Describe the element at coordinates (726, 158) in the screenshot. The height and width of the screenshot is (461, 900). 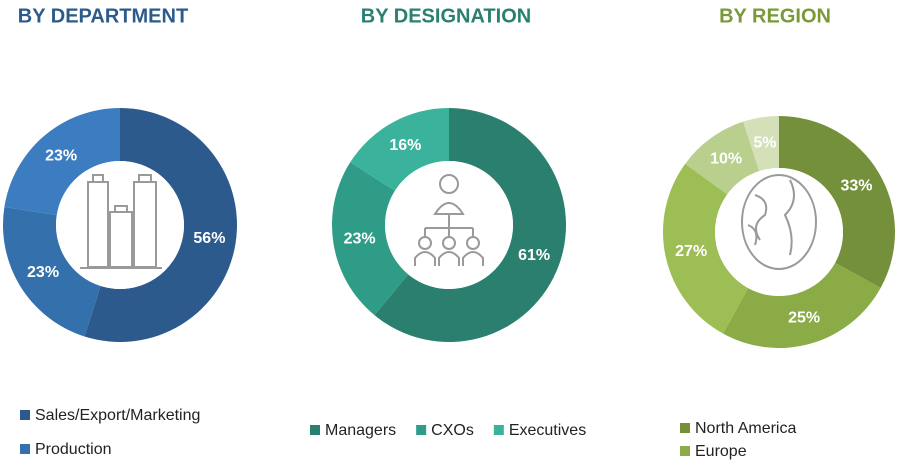
I see `slice-label: 10%` at that location.